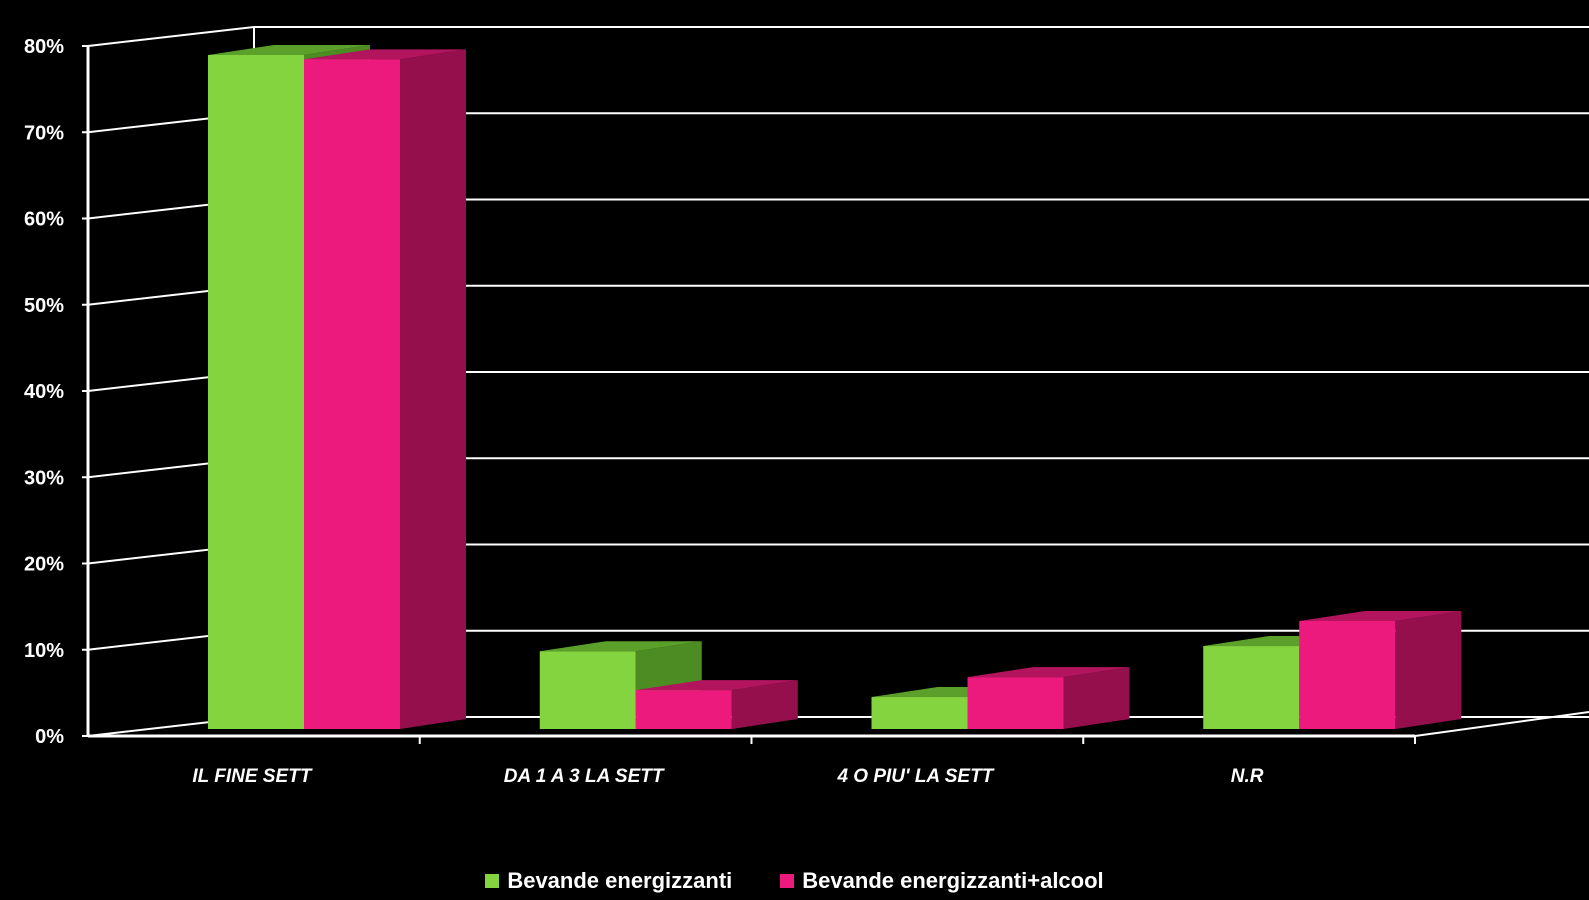  What do you see at coordinates (1501, 724) in the screenshot?
I see `floor-right-edge` at bounding box center [1501, 724].